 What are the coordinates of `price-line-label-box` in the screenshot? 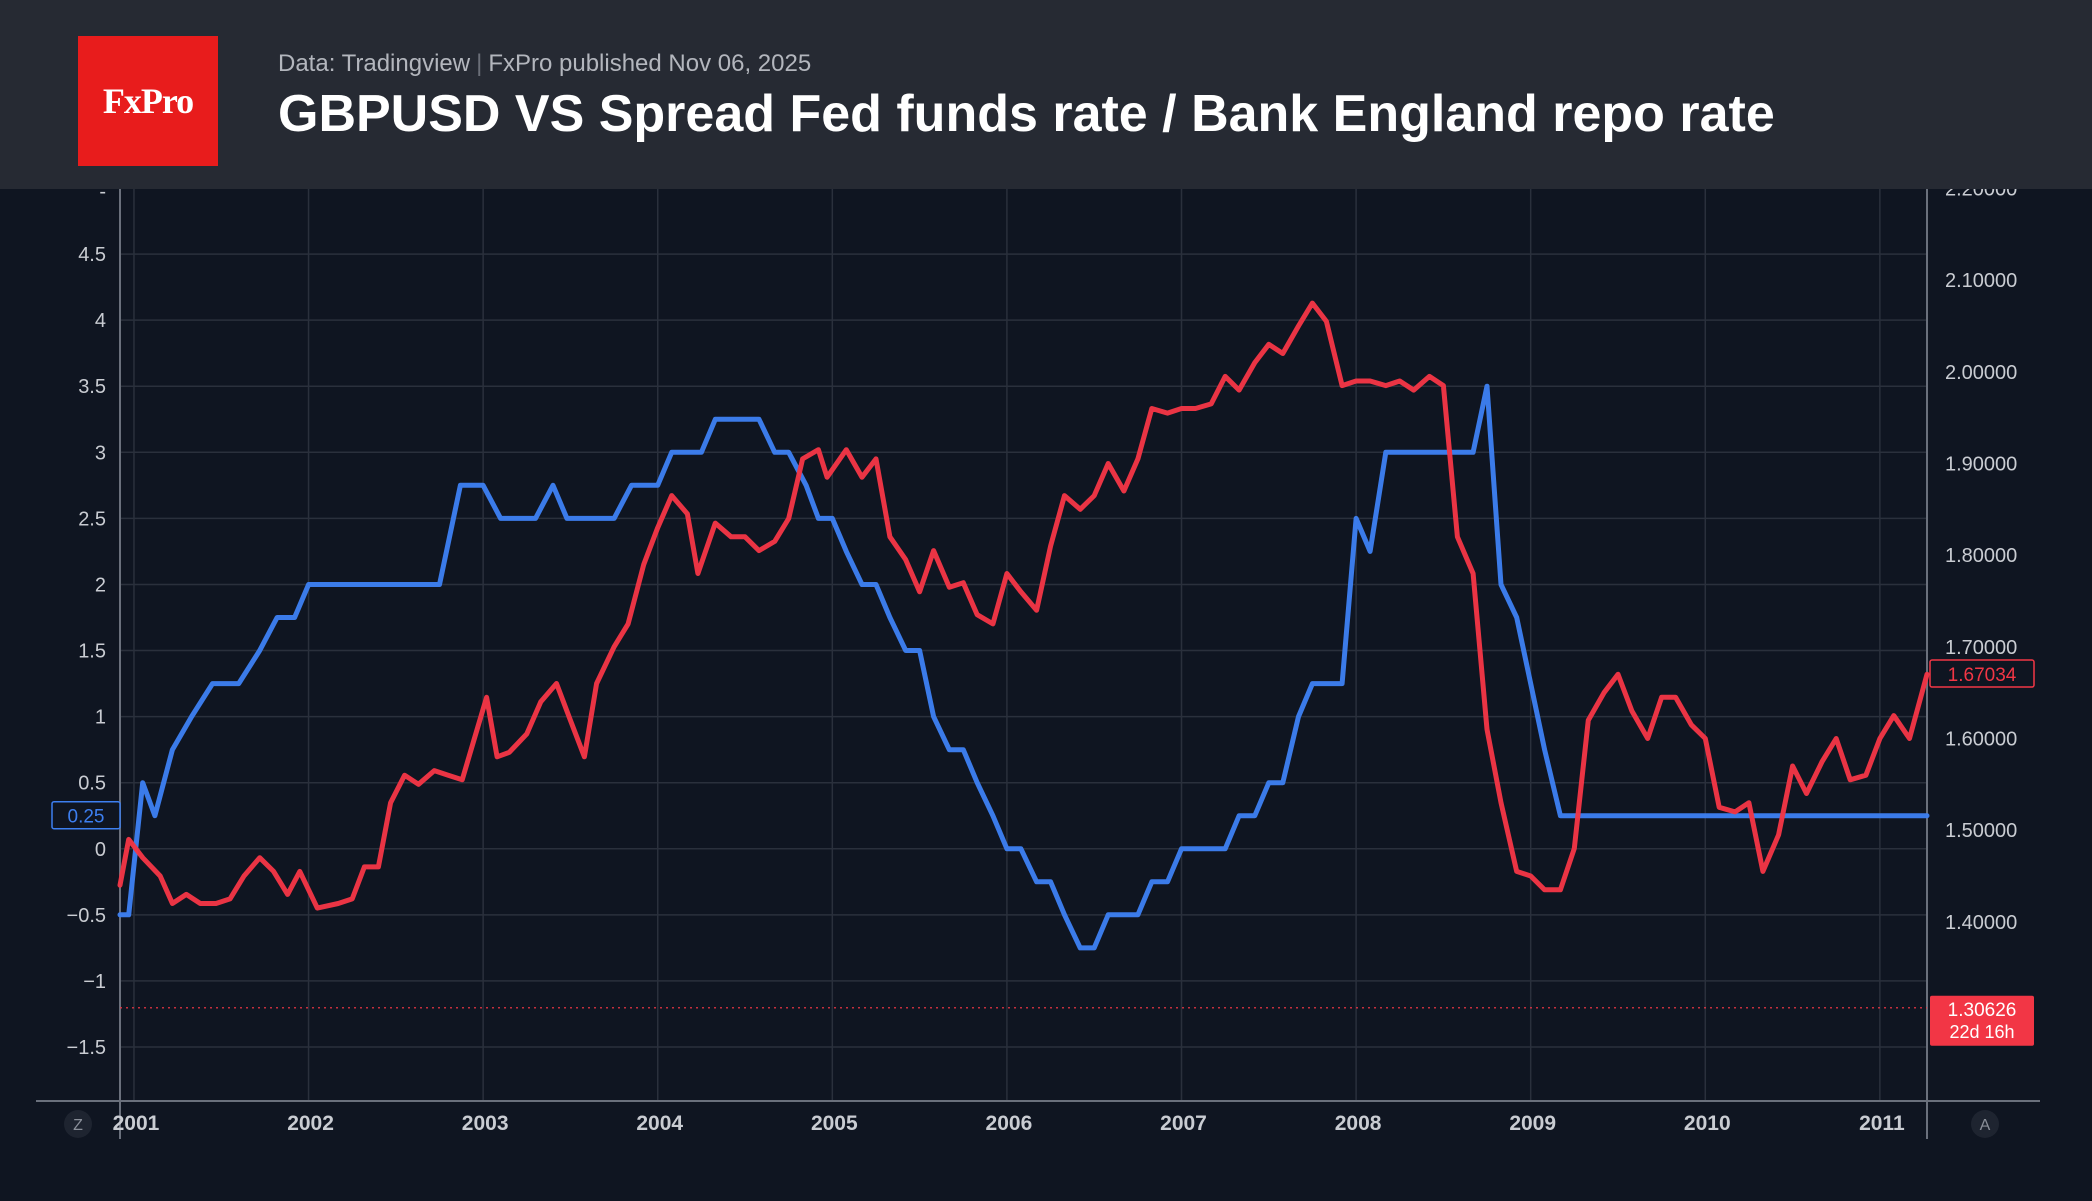 It's located at (1982, 1020).